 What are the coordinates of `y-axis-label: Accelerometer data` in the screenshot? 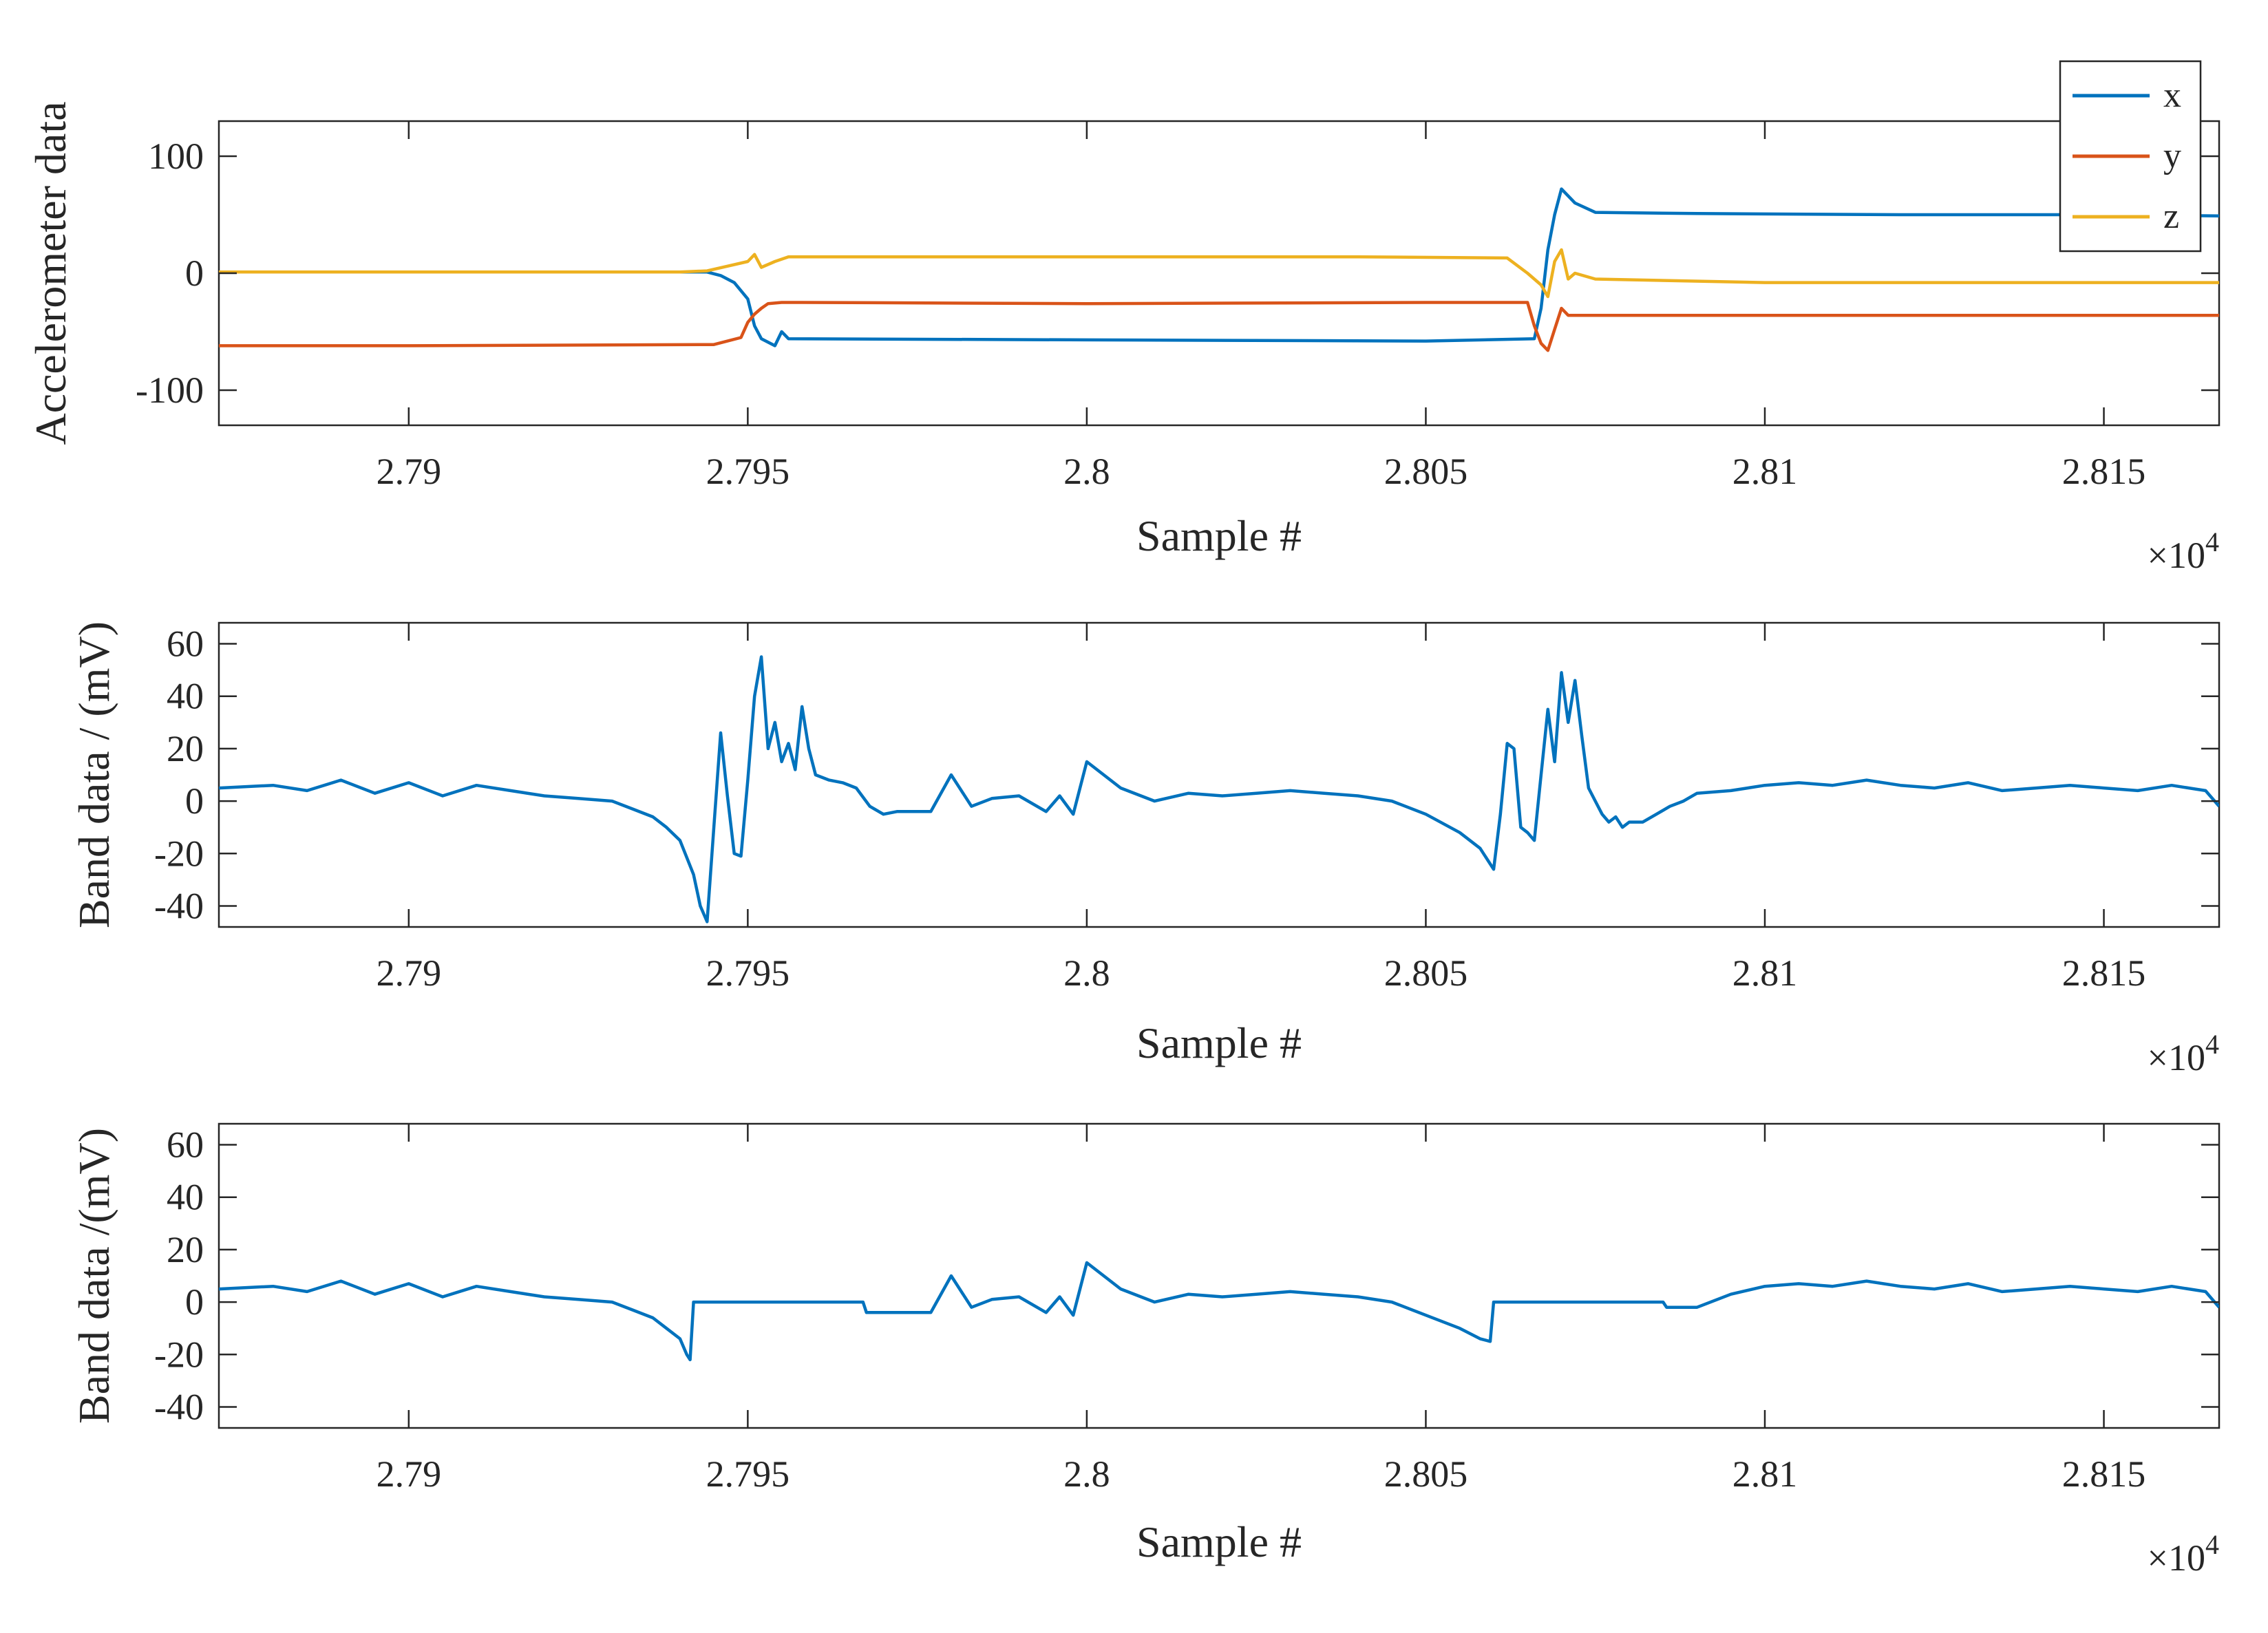 It's located at (50, 273).